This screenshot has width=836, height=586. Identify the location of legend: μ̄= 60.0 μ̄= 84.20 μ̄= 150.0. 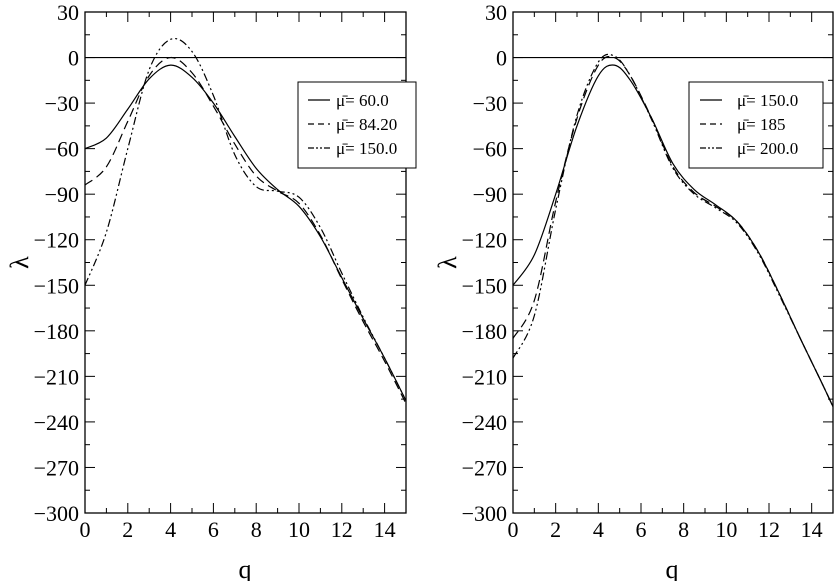
(357, 125).